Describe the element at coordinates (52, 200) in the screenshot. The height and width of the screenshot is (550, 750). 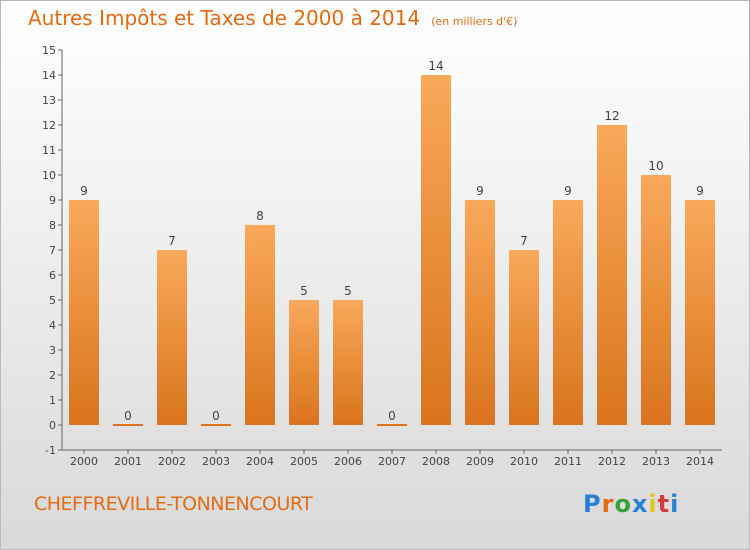
I see `y-tick-label: 9` at that location.